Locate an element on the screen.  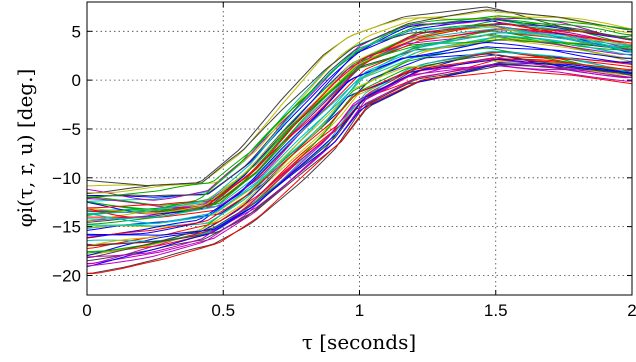
y-tick-label: 5 is located at coordinates (76, 31).